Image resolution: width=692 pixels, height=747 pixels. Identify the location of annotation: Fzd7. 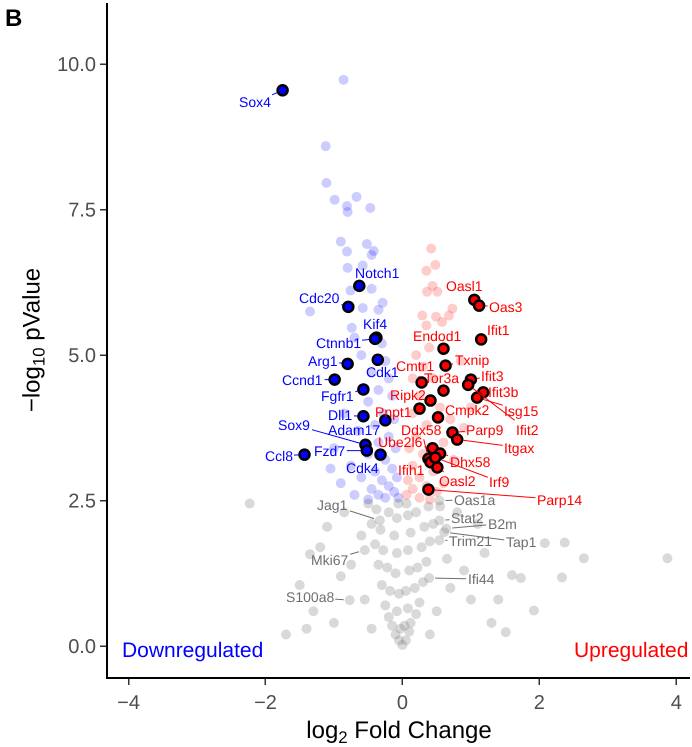
(330, 451).